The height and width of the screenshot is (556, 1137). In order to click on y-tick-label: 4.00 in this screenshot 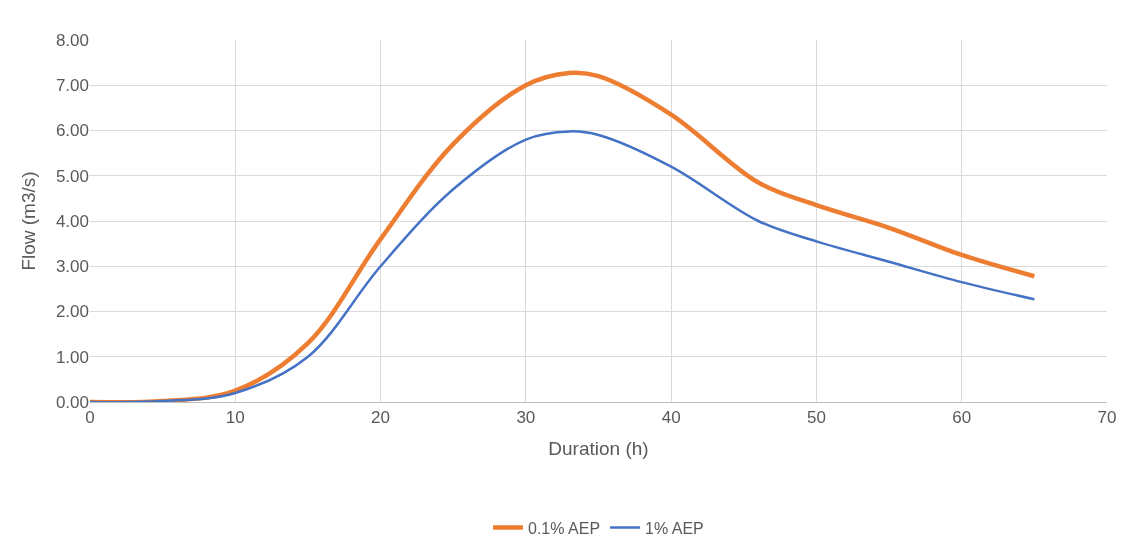, I will do `click(72, 221)`.